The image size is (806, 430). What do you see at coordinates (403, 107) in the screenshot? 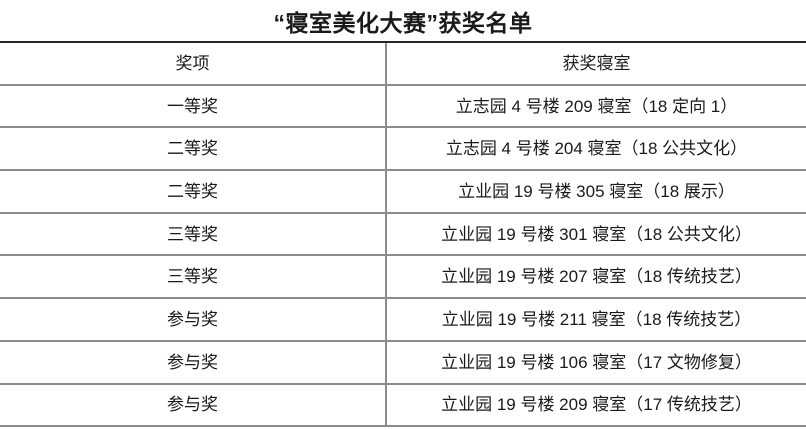
I see `table-row: 一等奖 立志园 4 号楼 209 寝室（18 定向 1）` at bounding box center [403, 107].